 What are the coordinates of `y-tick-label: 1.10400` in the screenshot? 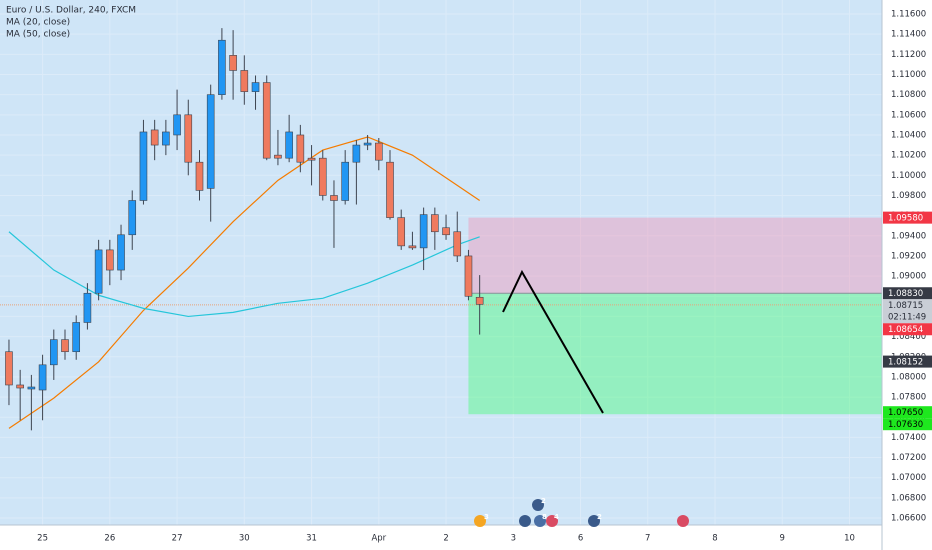 It's located at (908, 135).